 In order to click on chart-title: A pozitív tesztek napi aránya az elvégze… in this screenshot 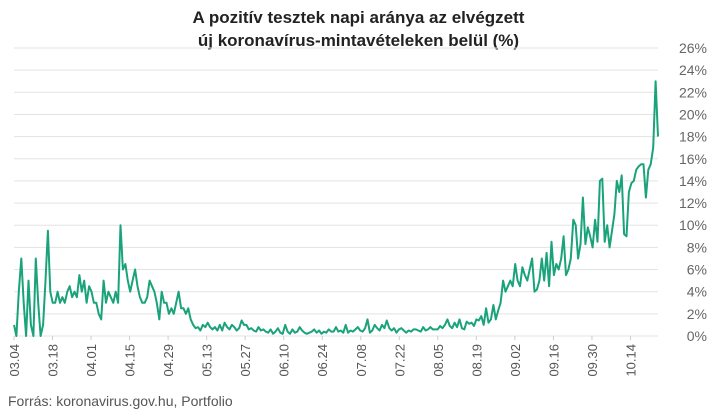, I will do `click(358, 29)`.